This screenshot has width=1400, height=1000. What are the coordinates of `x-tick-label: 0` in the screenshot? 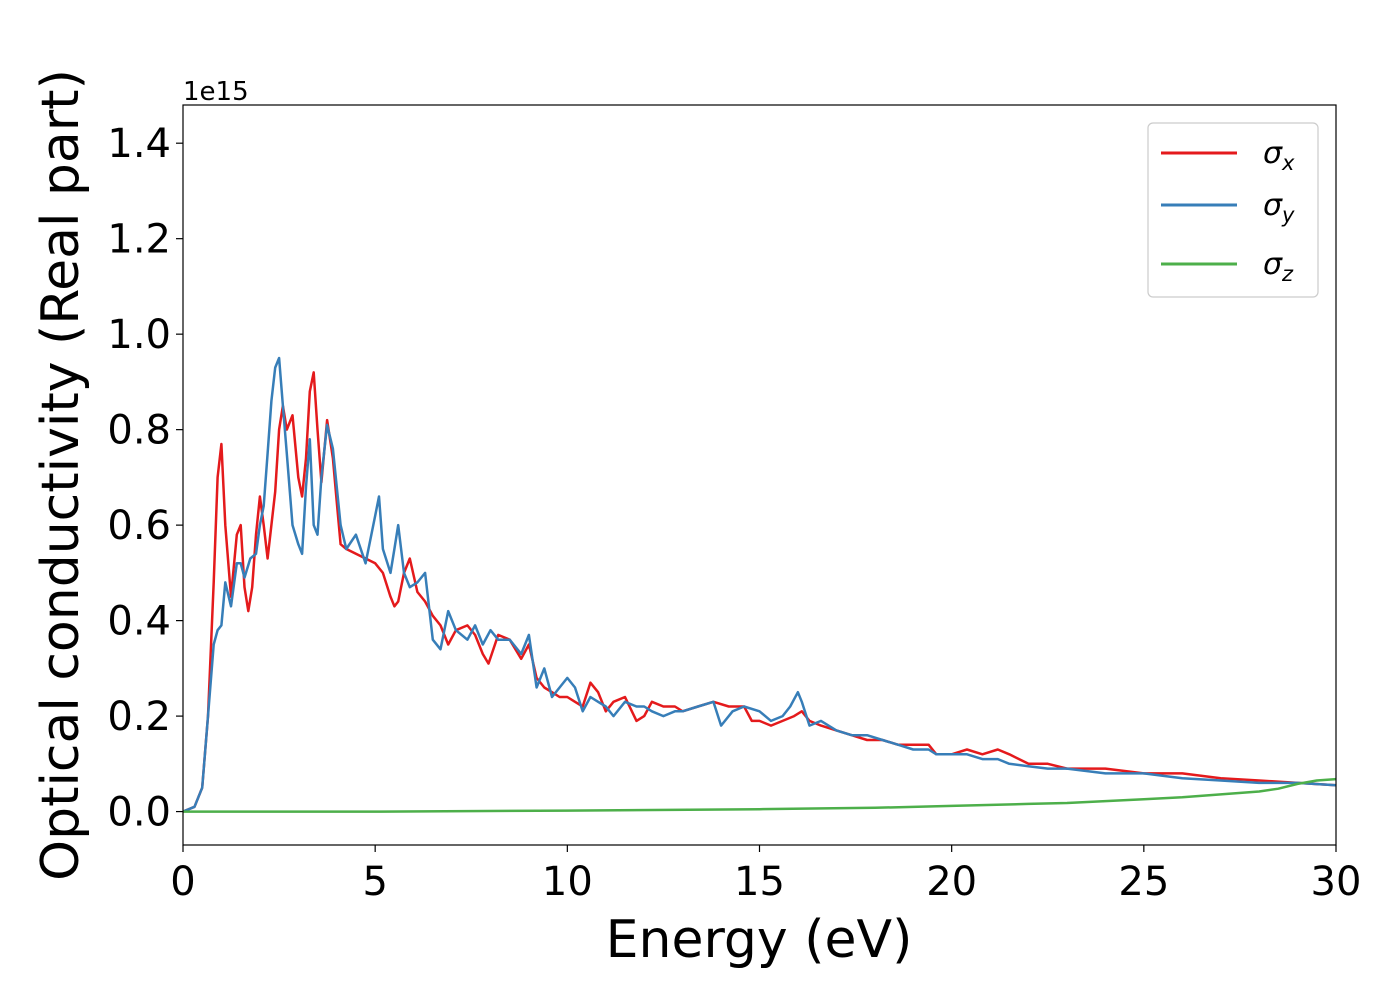 It's located at (182, 882).